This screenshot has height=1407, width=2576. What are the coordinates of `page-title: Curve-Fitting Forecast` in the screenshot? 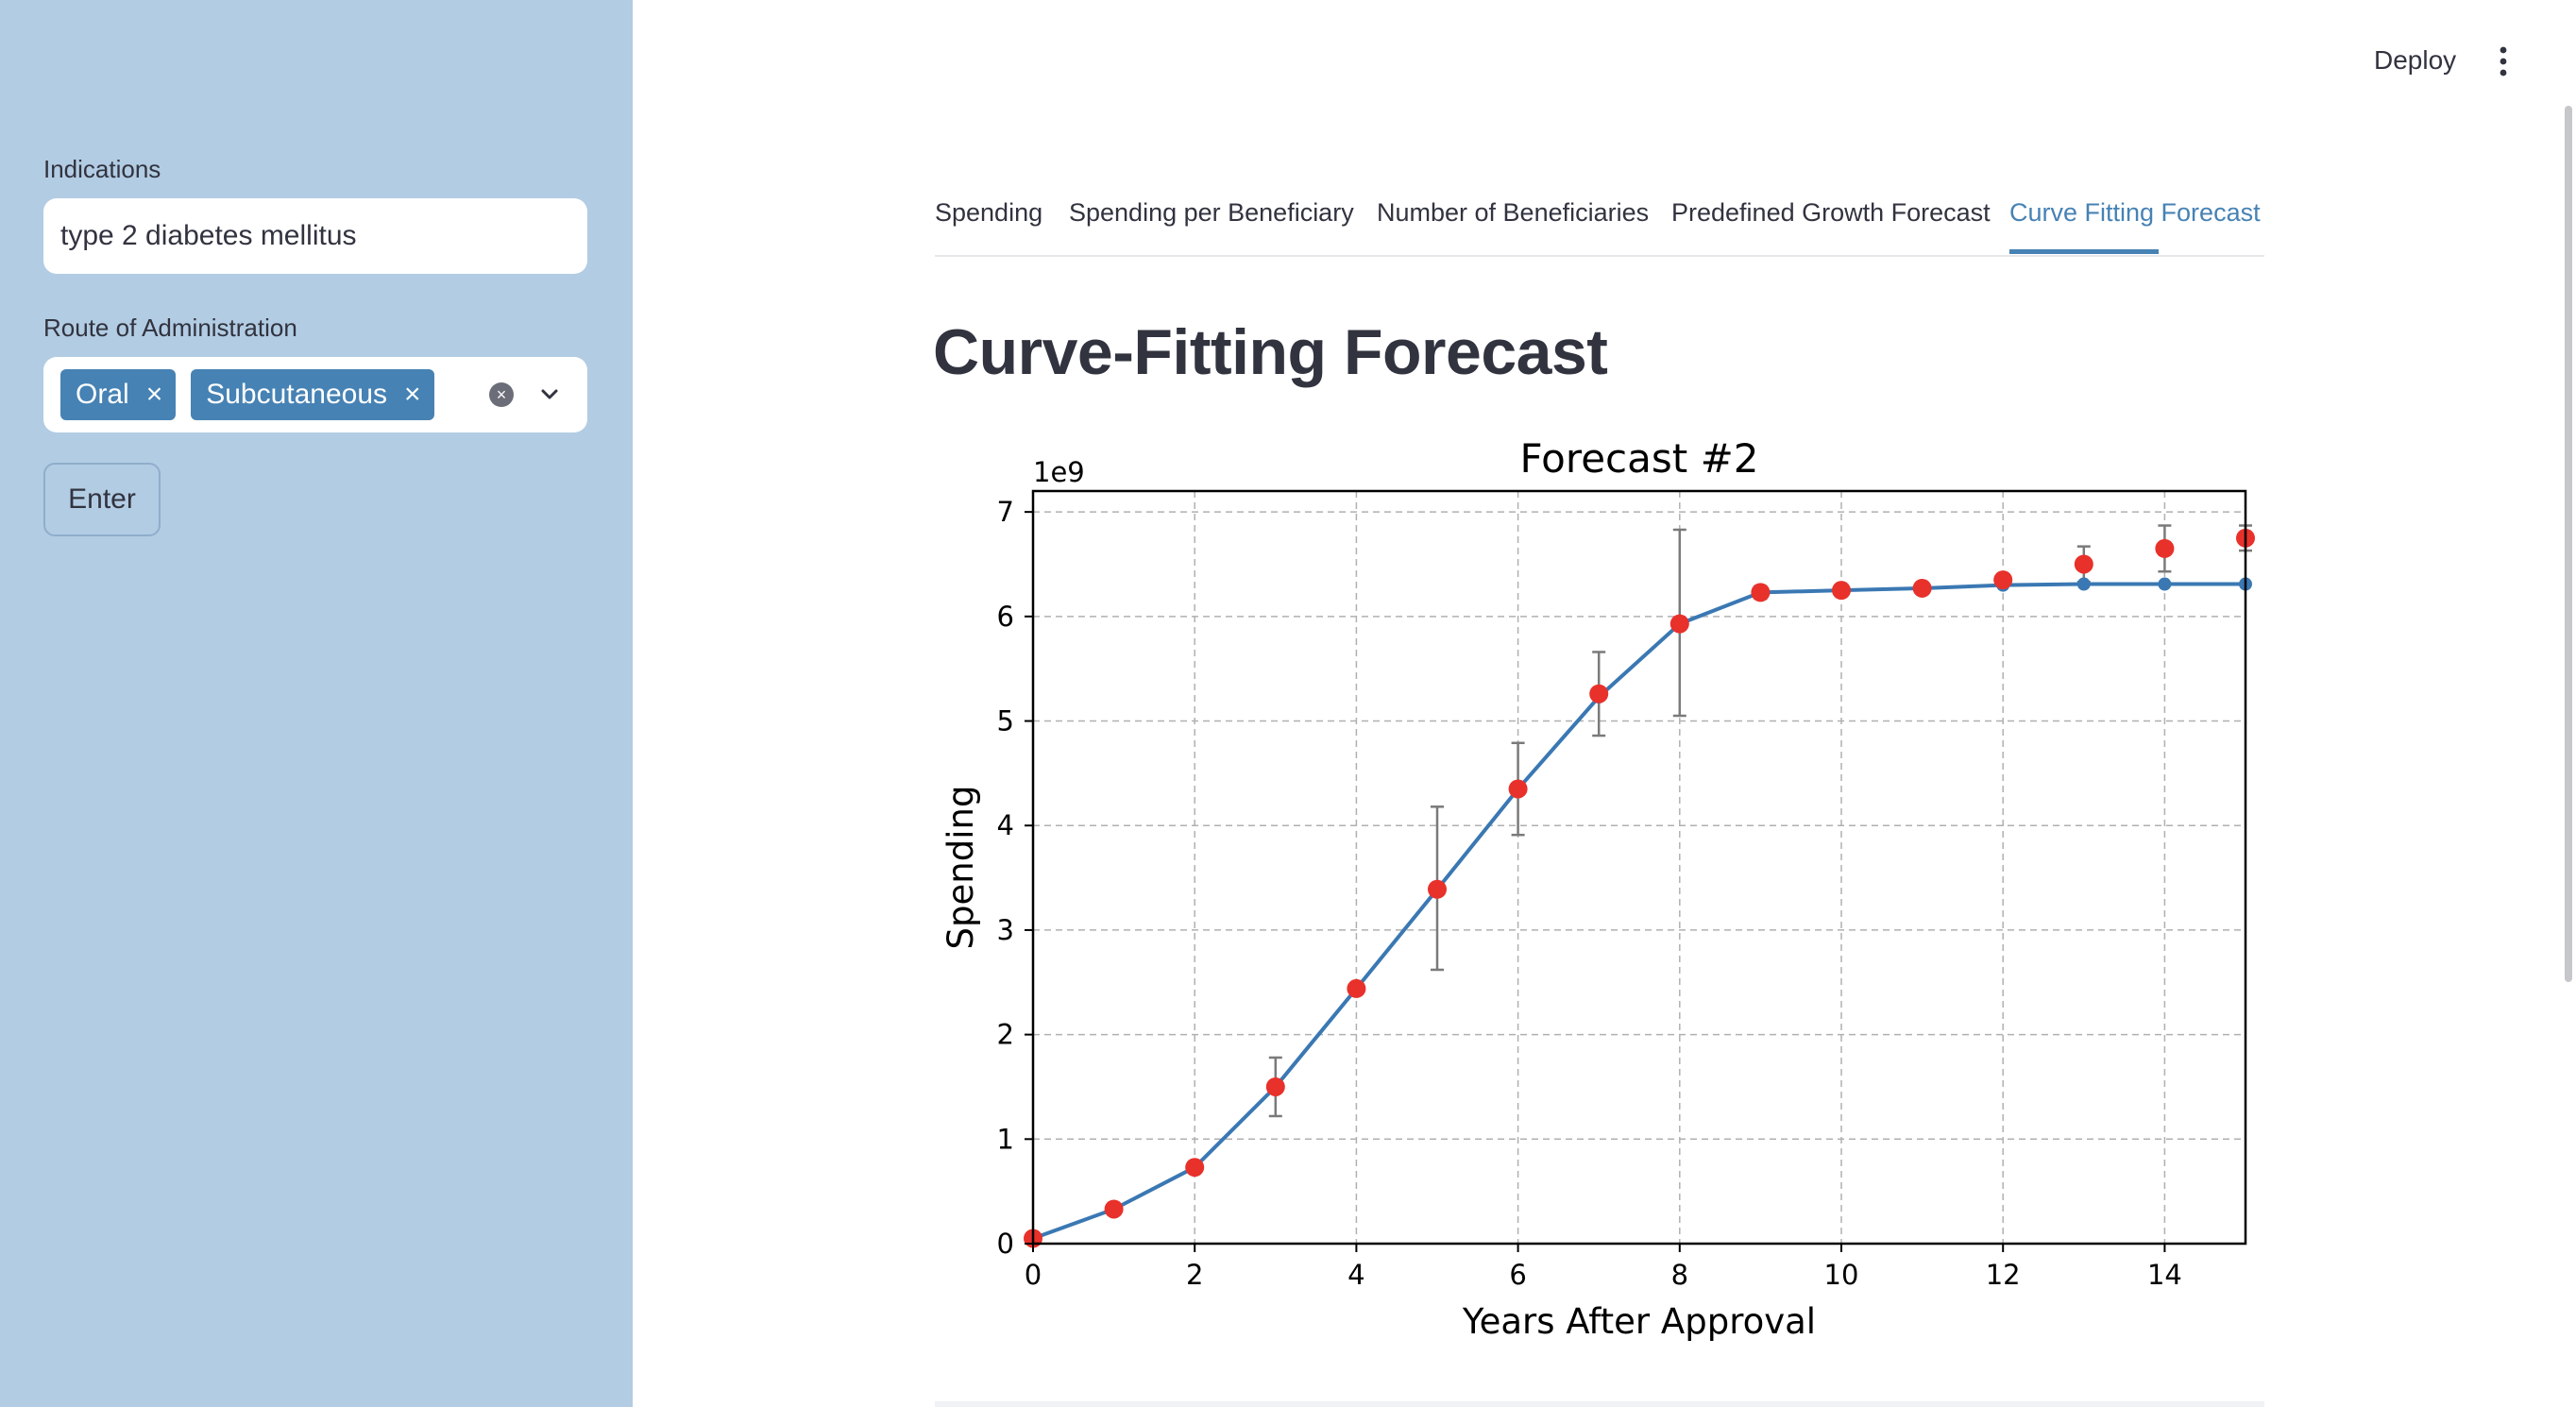 It's located at (1270, 352).